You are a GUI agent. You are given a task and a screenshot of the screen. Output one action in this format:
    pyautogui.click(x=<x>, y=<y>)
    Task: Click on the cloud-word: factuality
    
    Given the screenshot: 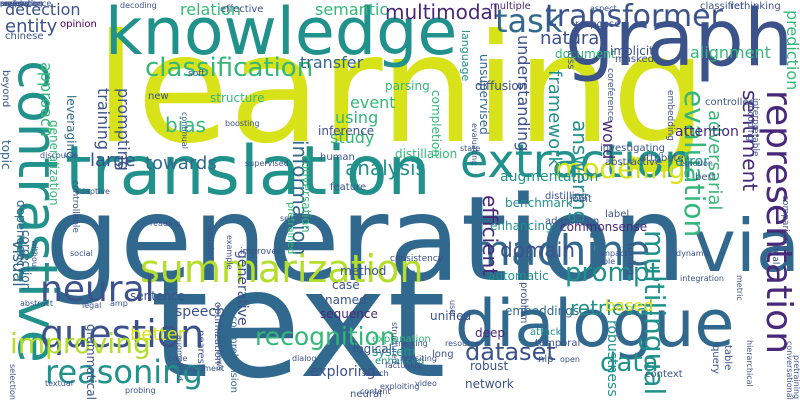 What is the action you would take?
    pyautogui.click(x=404, y=365)
    